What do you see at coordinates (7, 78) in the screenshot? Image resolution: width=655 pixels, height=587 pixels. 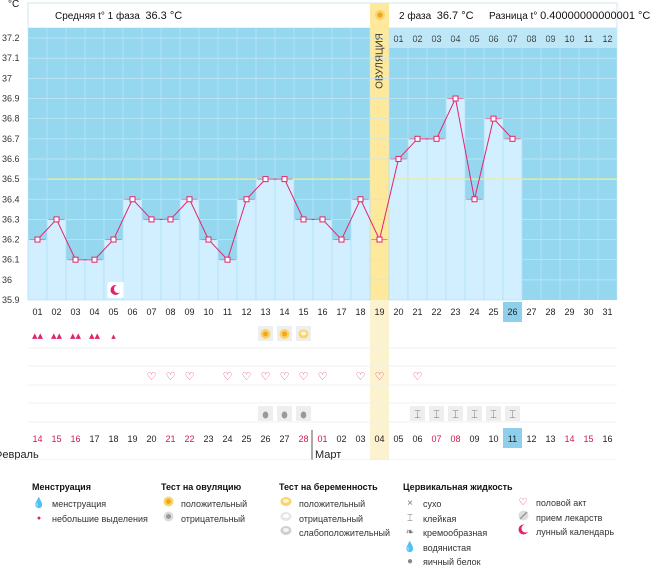 I see `y-tick-label: 37` at bounding box center [7, 78].